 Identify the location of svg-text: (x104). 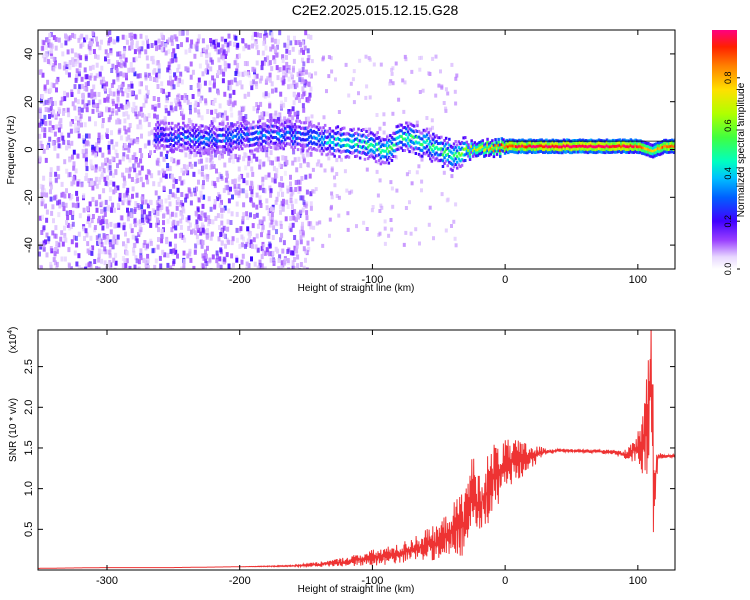
(13, 340).